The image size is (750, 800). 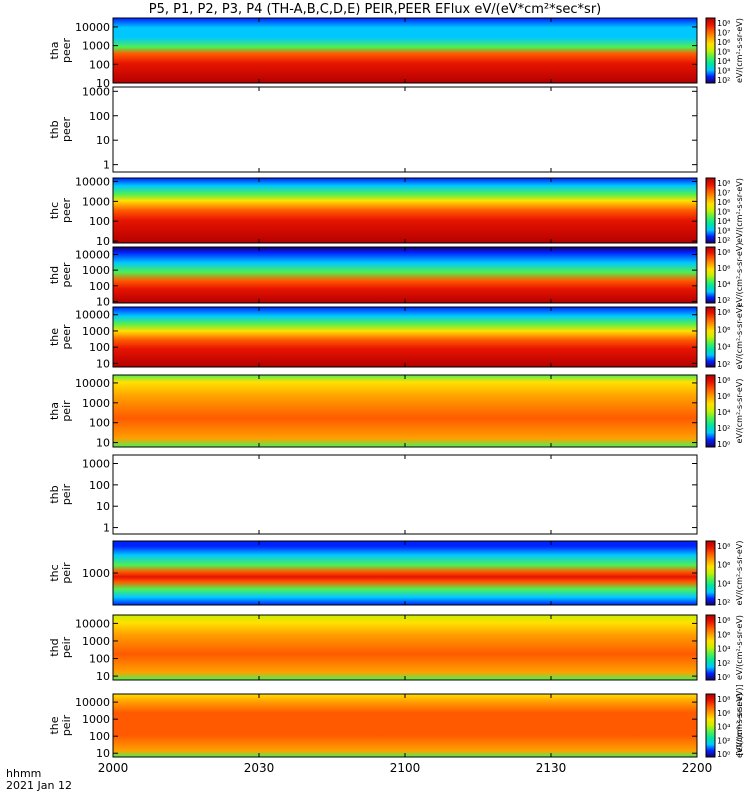 What do you see at coordinates (710, 411) in the screenshot?
I see `colorbar-tha-peir` at bounding box center [710, 411].